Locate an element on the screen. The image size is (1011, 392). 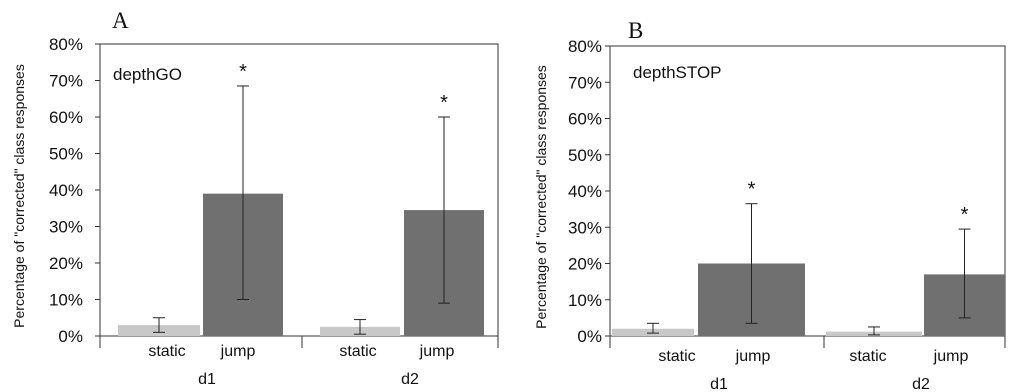
chart-title: depthGO is located at coordinates (147, 74).